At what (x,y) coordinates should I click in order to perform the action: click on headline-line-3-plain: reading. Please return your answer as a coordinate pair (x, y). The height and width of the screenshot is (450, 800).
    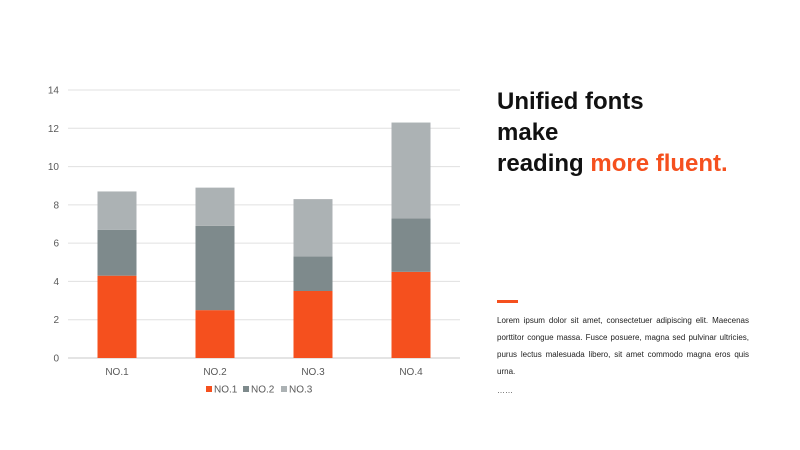
    Looking at the image, I should click on (544, 163).